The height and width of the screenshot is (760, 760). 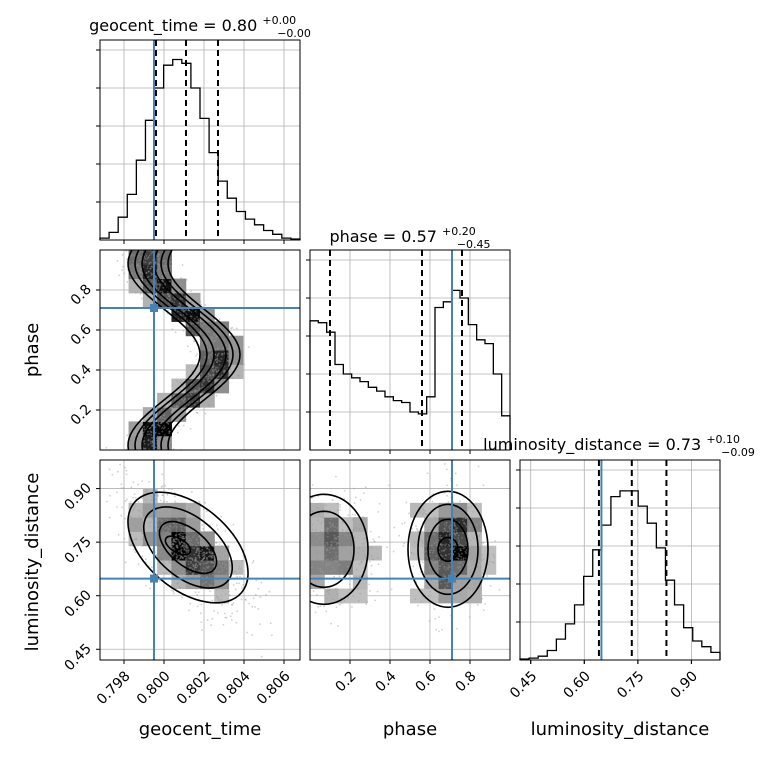 What do you see at coordinates (332, 539) in the screenshot?
I see `density-cell` at bounding box center [332, 539].